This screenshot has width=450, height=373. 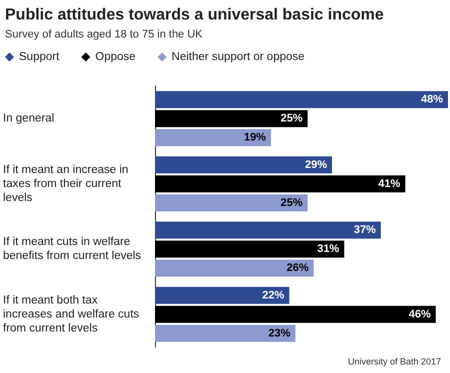 I want to click on legend-label: Support, so click(x=39, y=57).